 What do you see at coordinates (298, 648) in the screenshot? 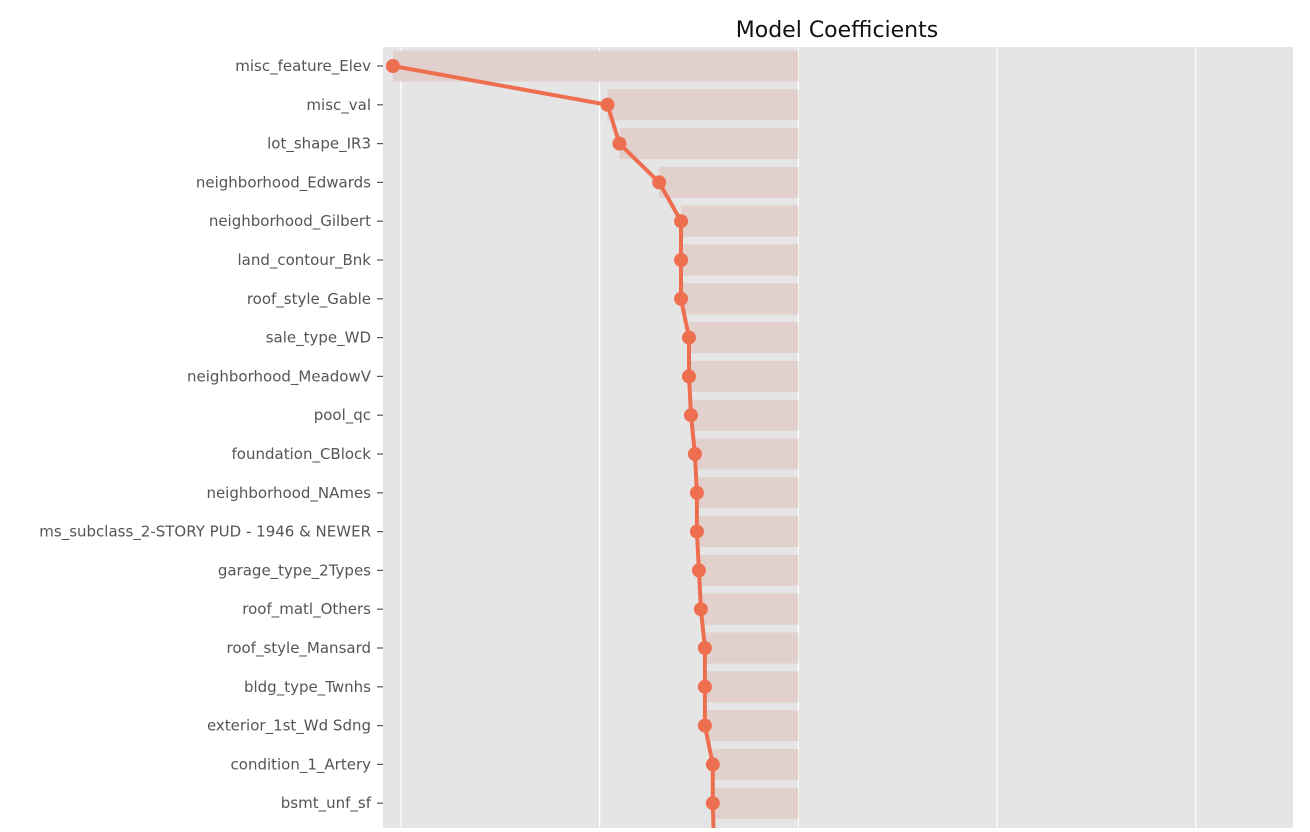
I see `y-tick-label: roof_style_Mansard` at bounding box center [298, 648].